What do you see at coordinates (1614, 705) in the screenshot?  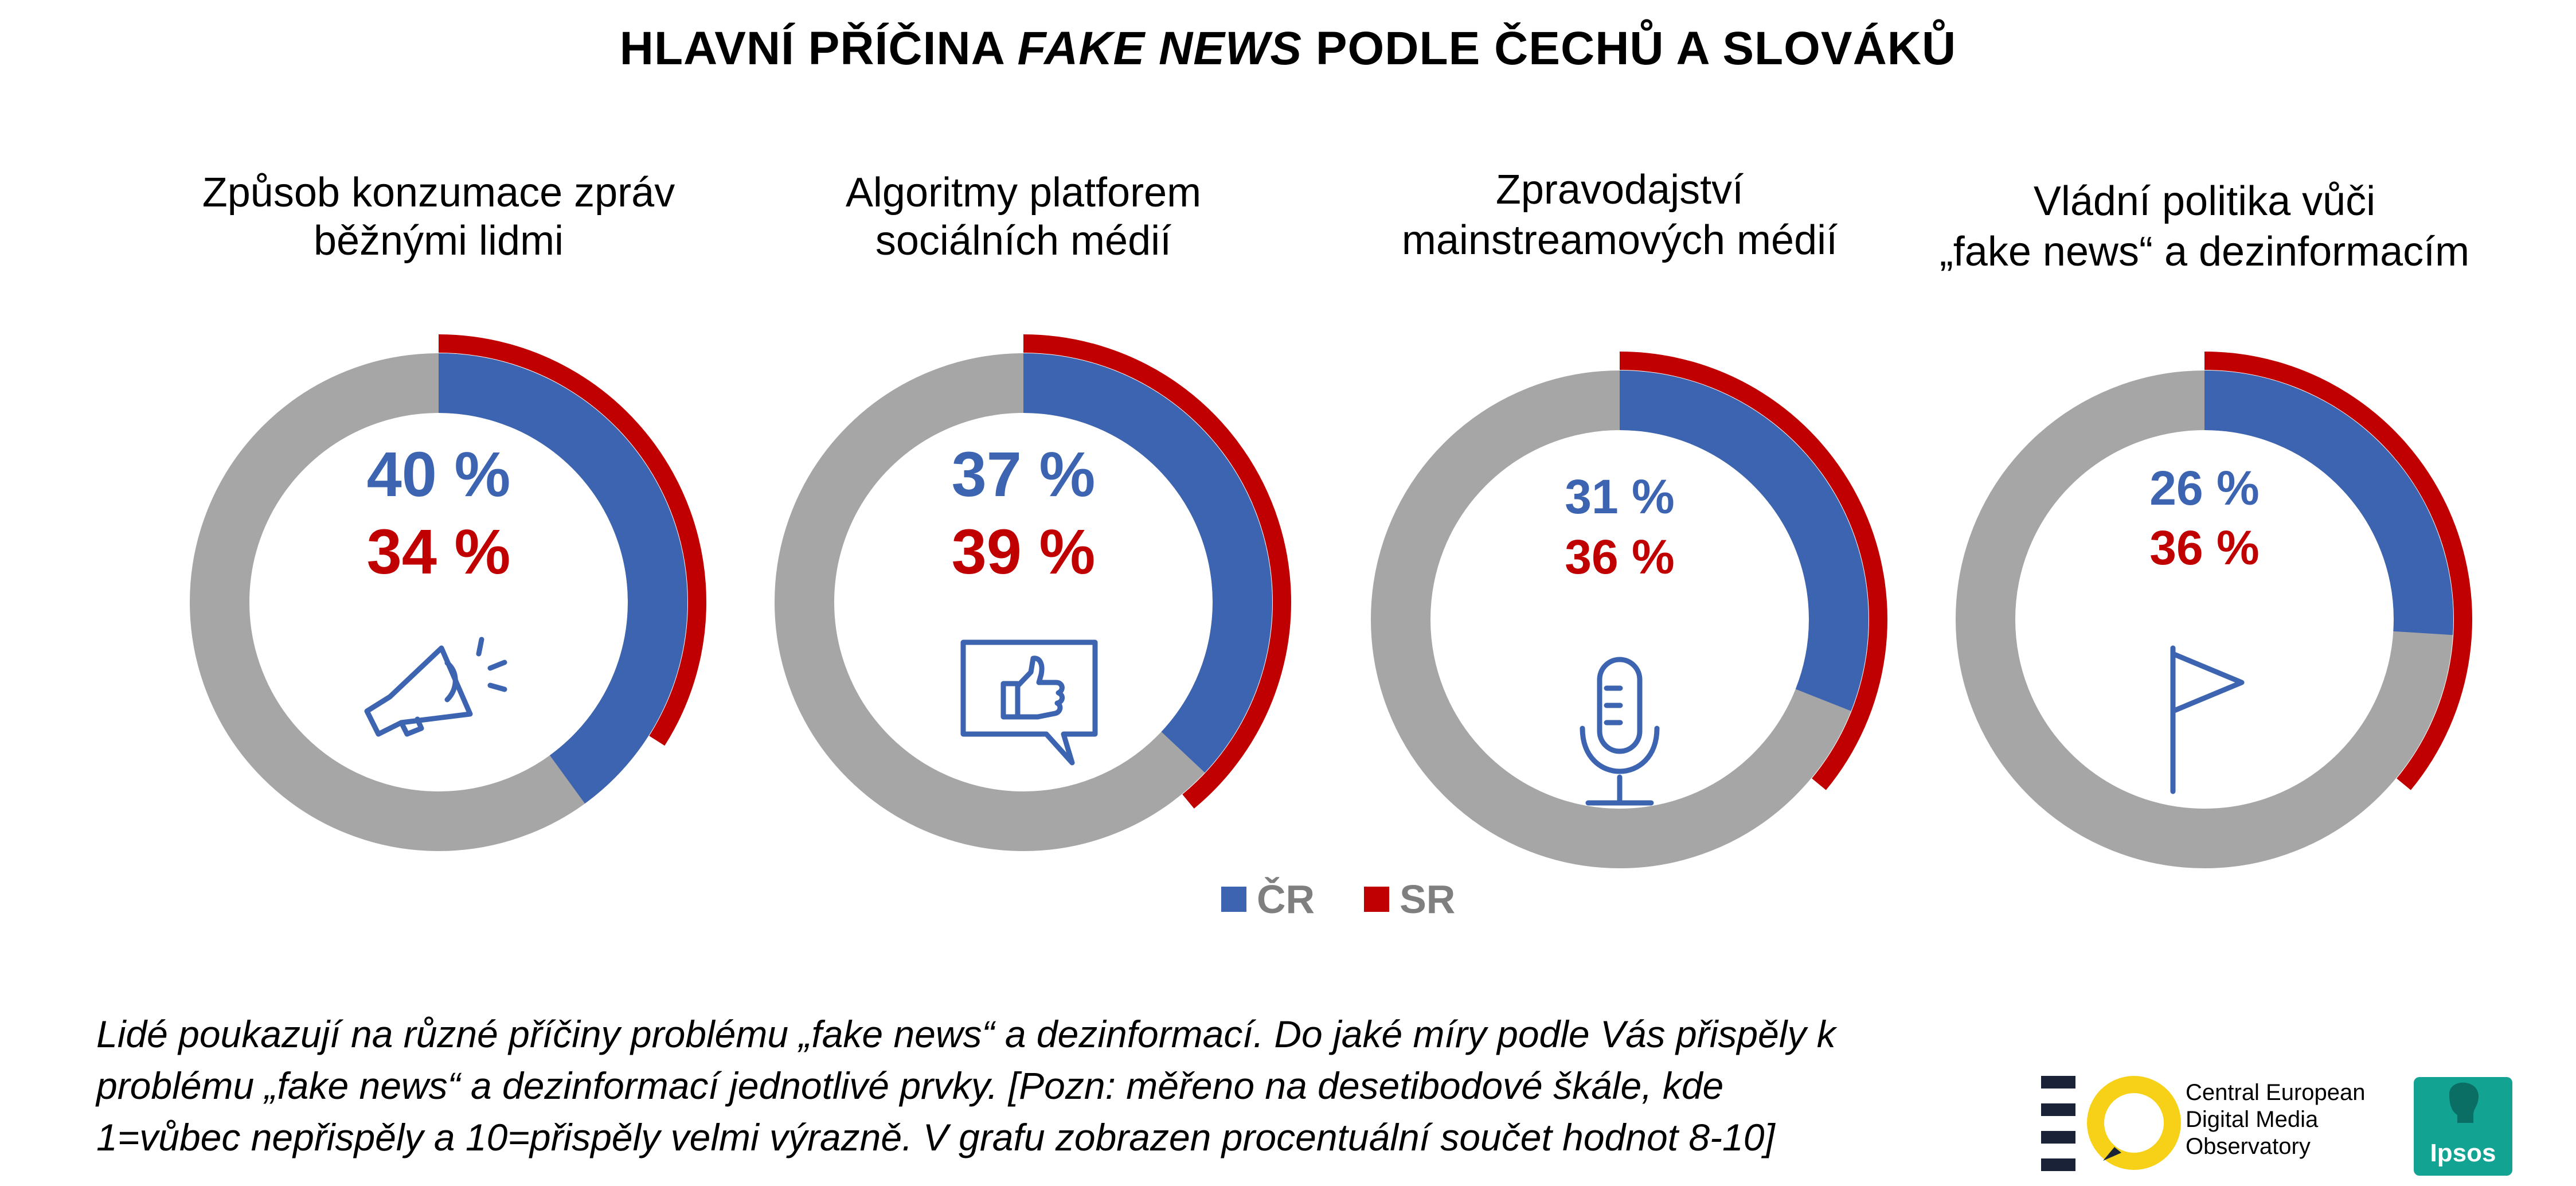 I see `mic-grille` at bounding box center [1614, 705].